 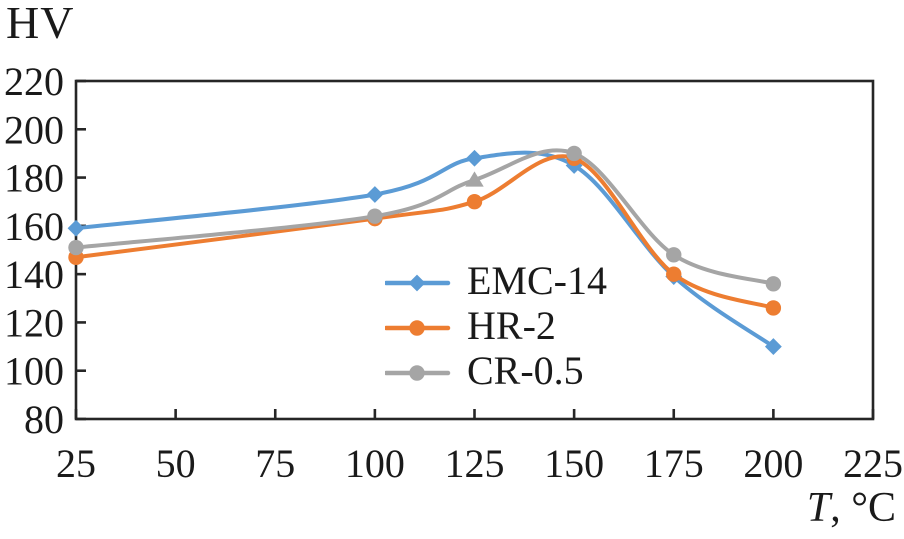 What do you see at coordinates (863, 508) in the screenshot?
I see `x-axis-title-unit: , °C` at bounding box center [863, 508].